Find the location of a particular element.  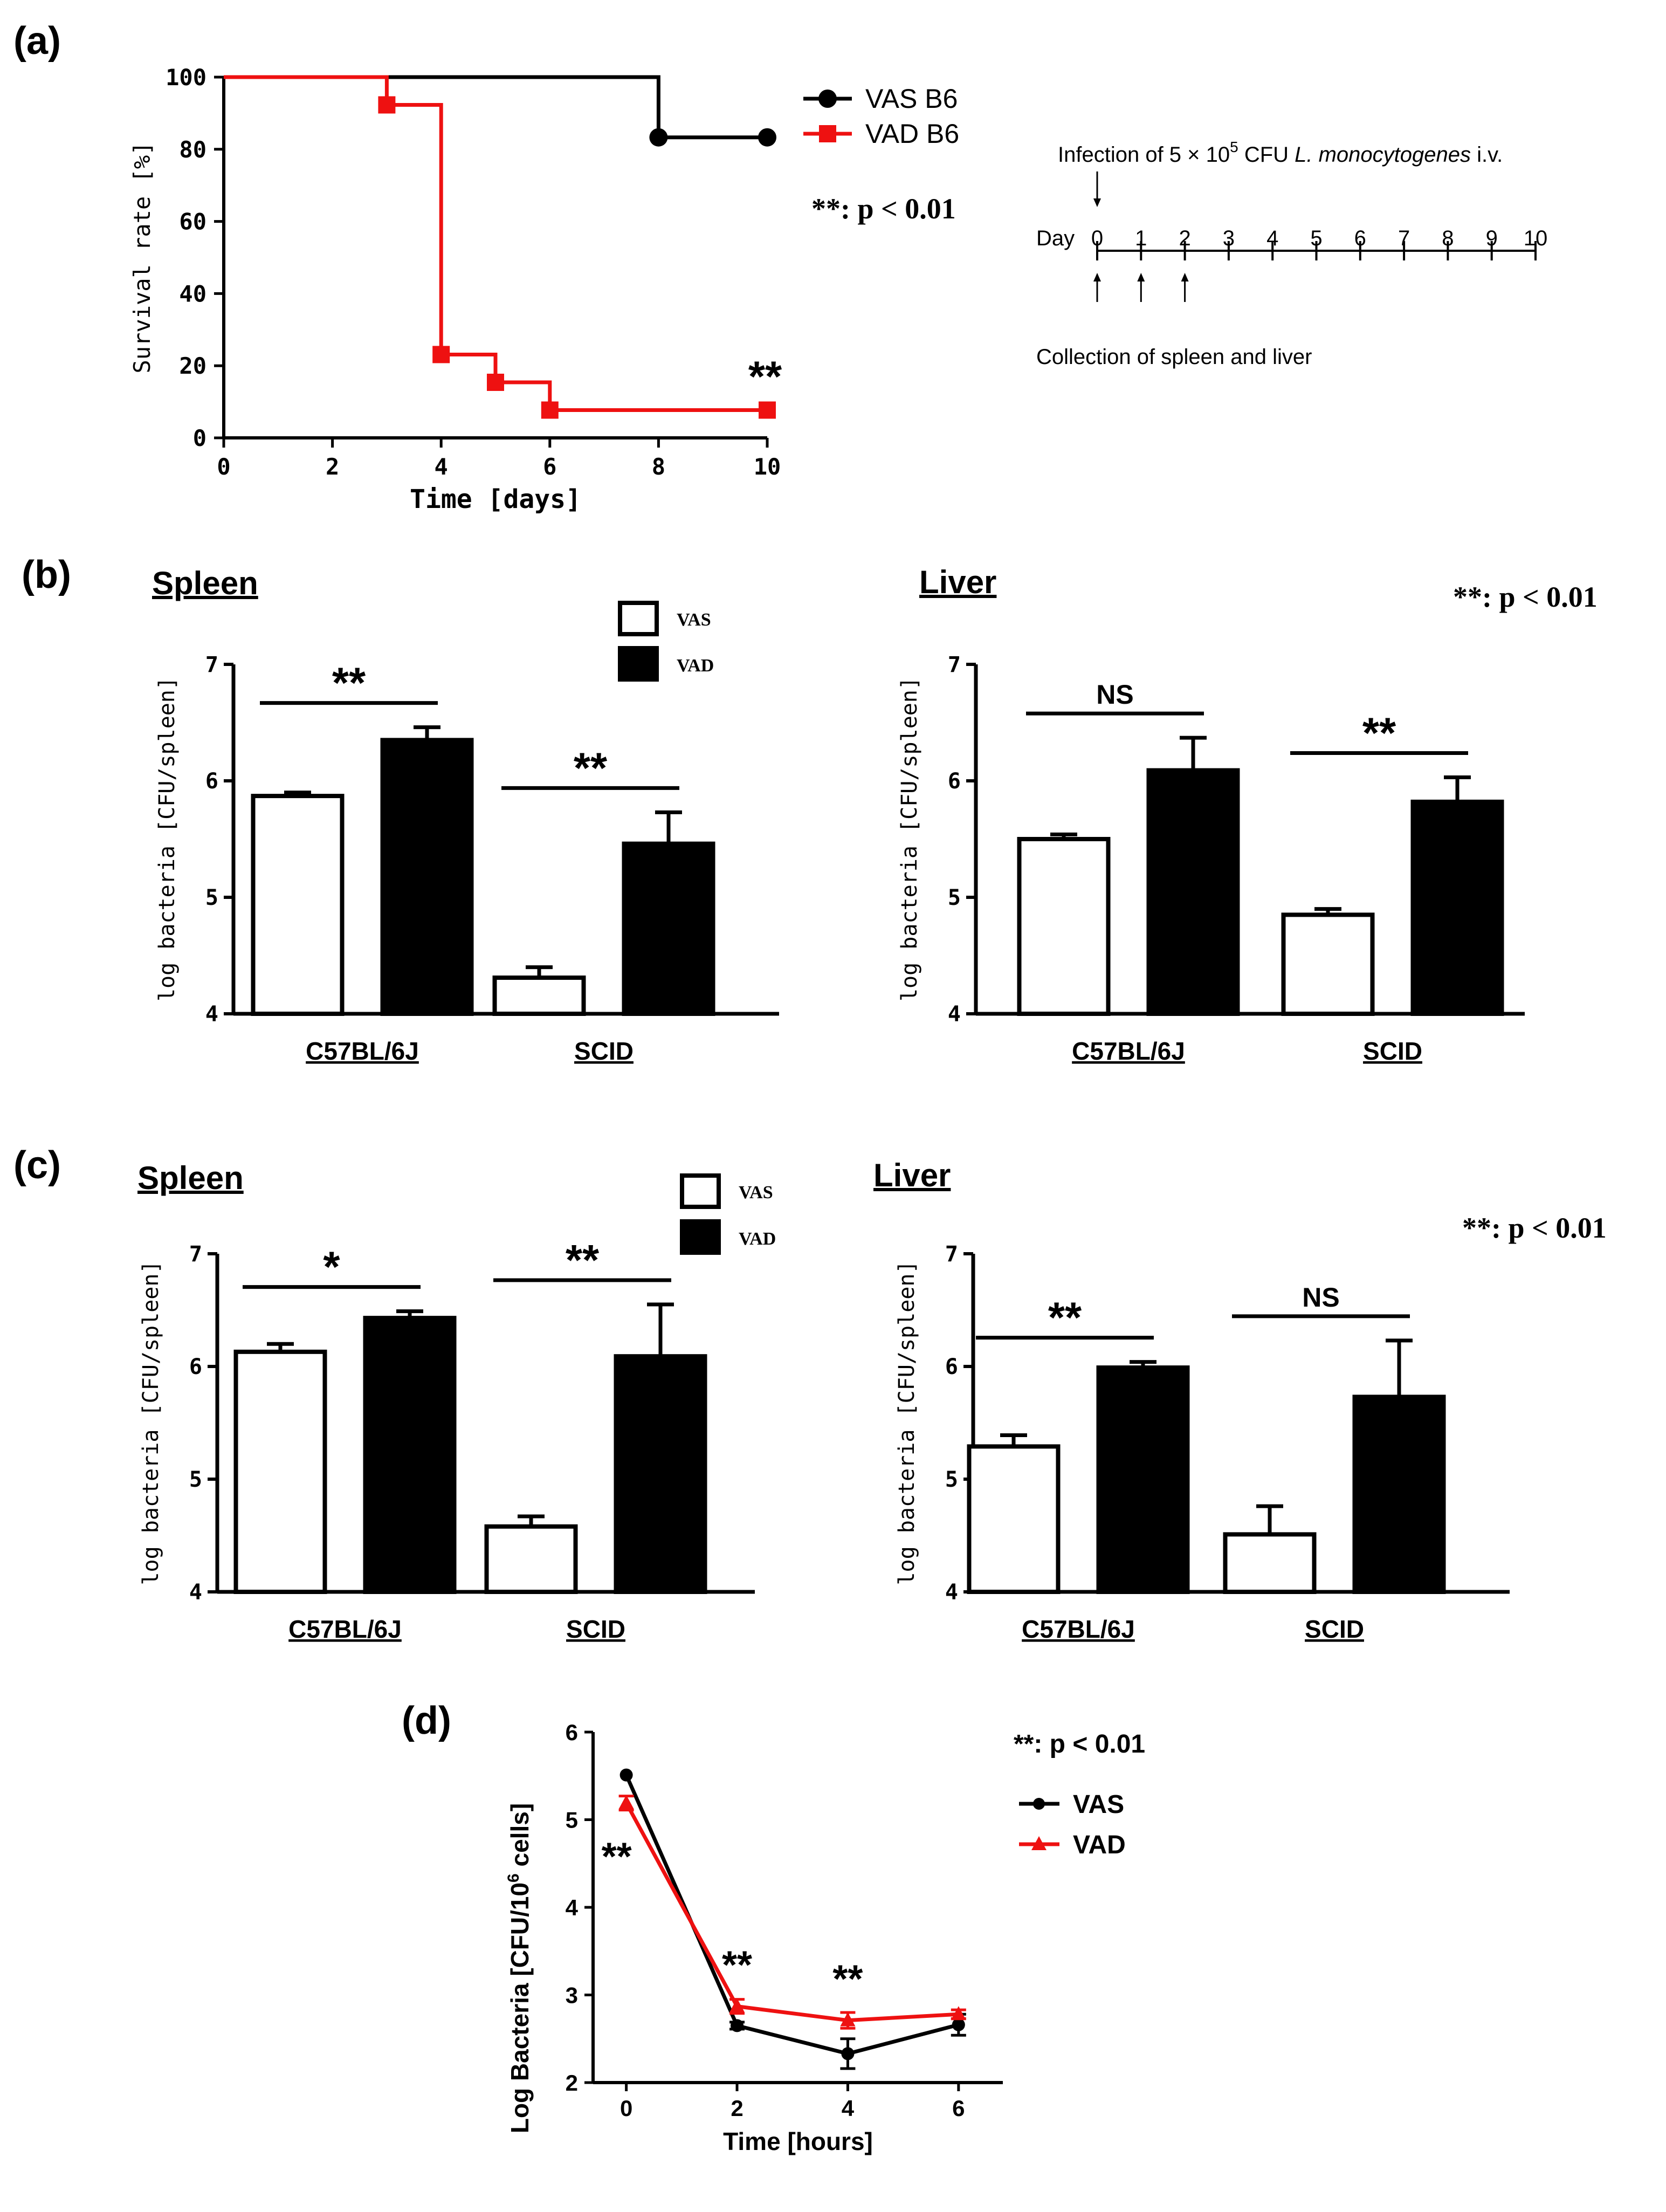

category-label: C57BL/6J is located at coordinates (1128, 1051).